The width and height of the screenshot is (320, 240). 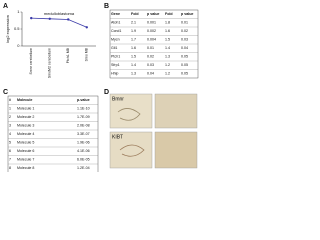 I want to click on panel-label: B, so click(x=106, y=6).